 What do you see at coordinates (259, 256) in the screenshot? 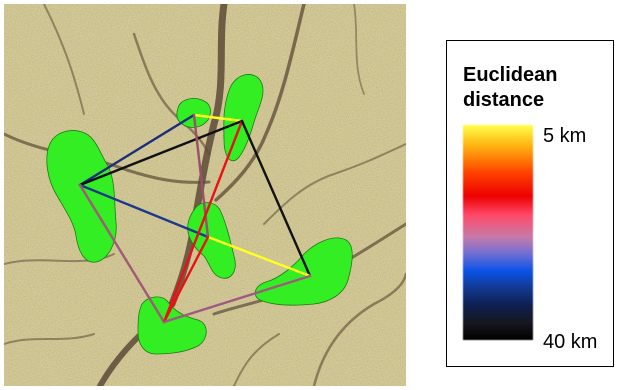
I see `link-center-east` at bounding box center [259, 256].